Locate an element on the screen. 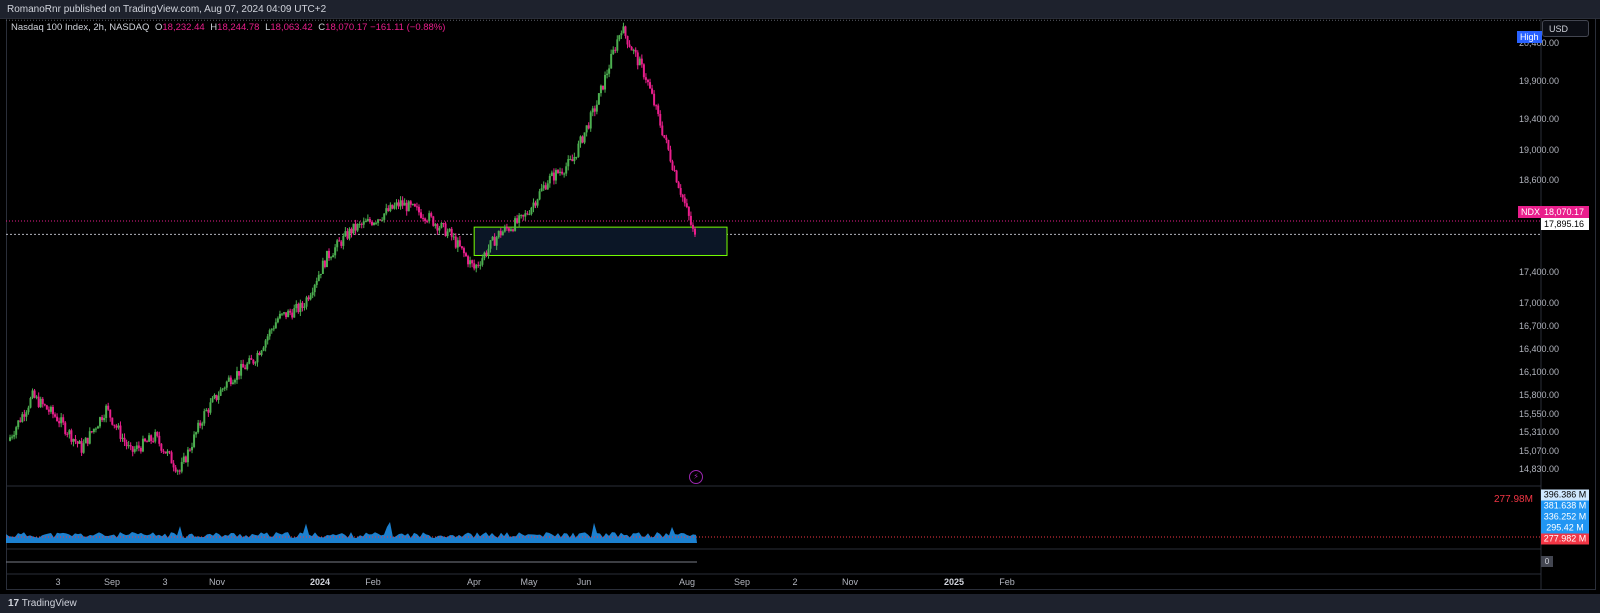  currency-button: USD is located at coordinates (1565, 28).